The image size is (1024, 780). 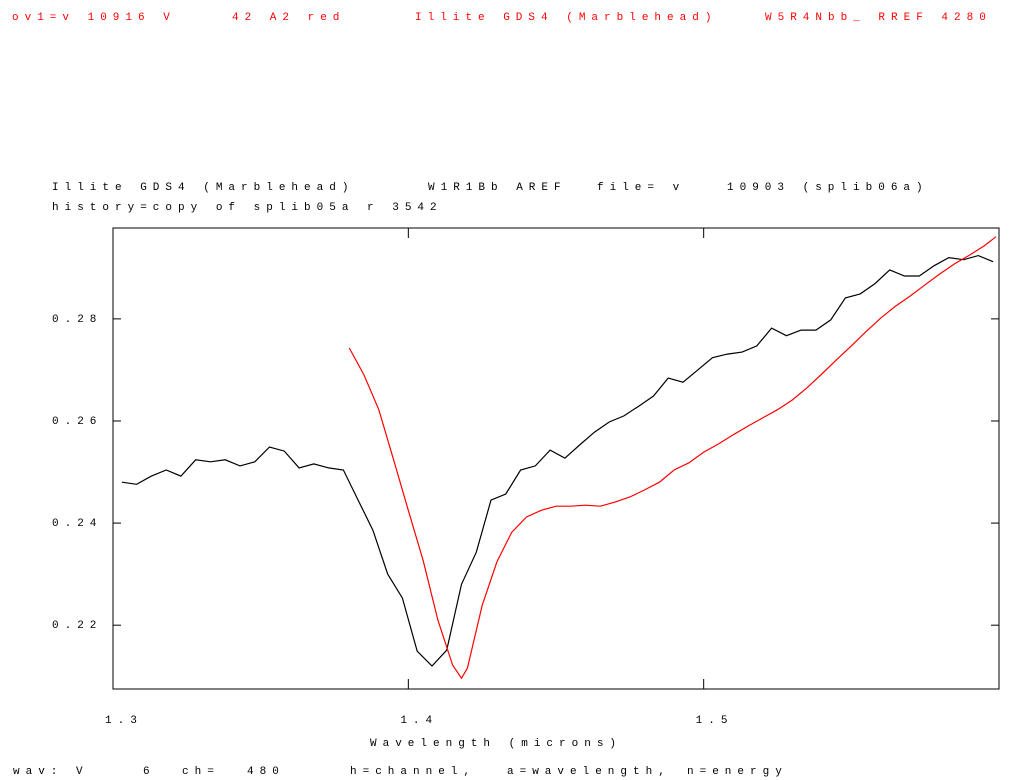 I want to click on footer-text: h=channel,, so click(x=413, y=772).